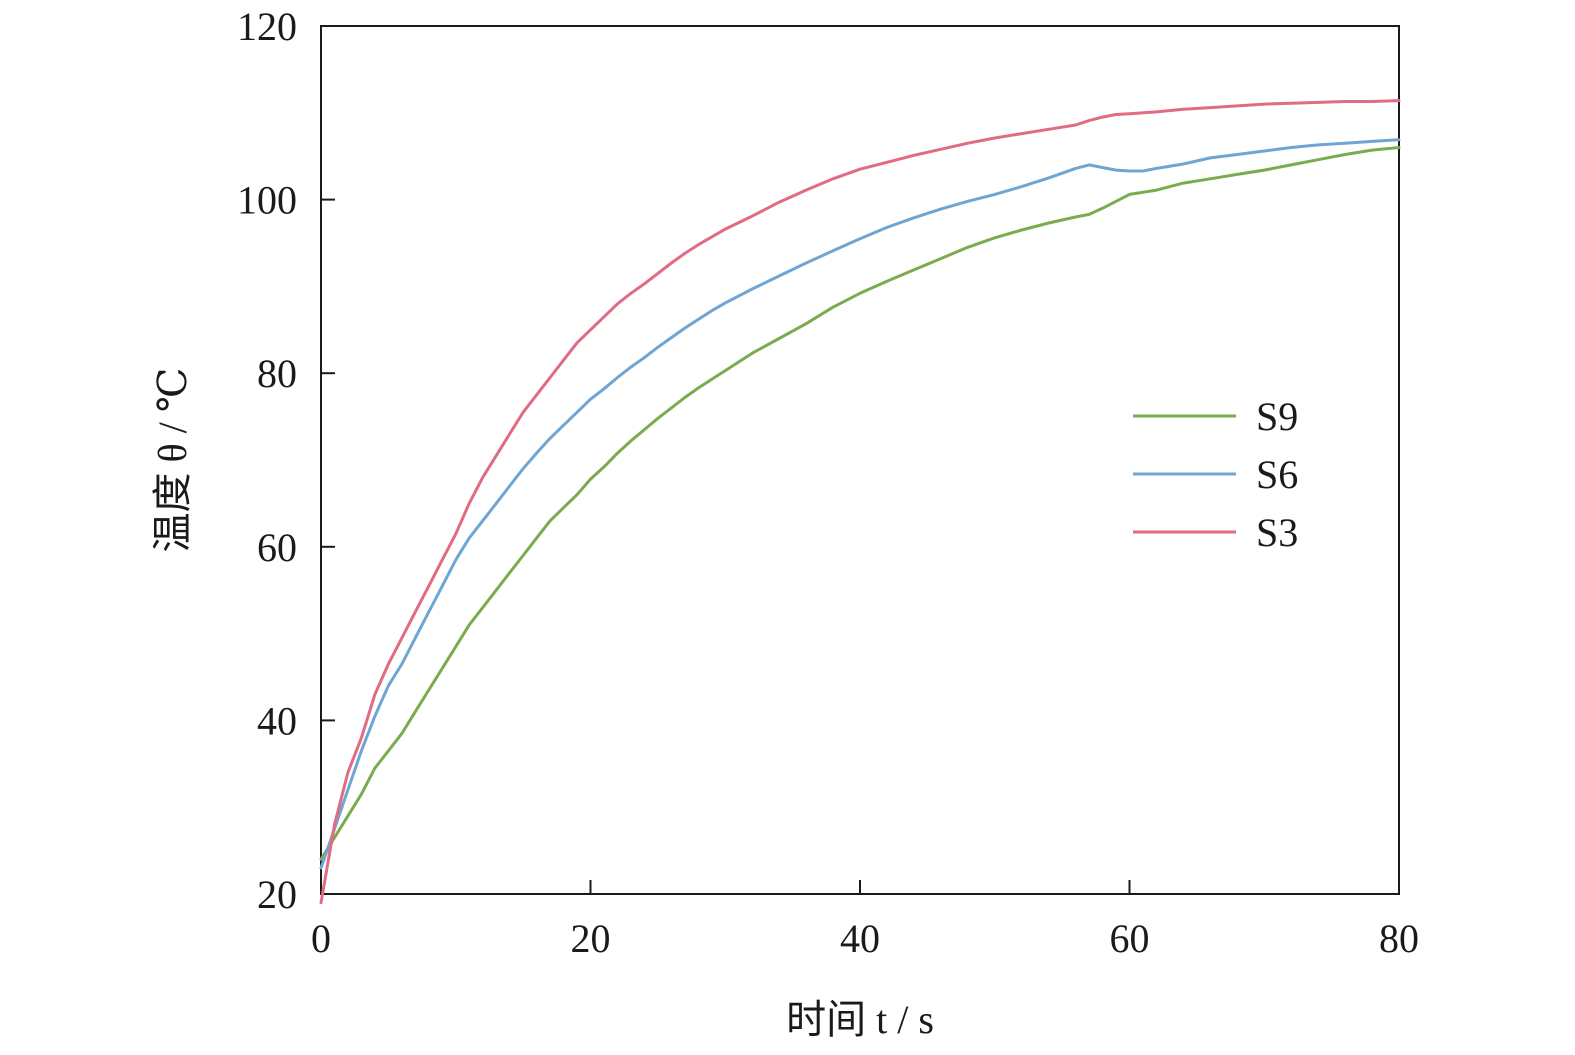 The height and width of the screenshot is (1055, 1575). I want to click on x-axis-title: 时间 t / s, so click(860, 1019).